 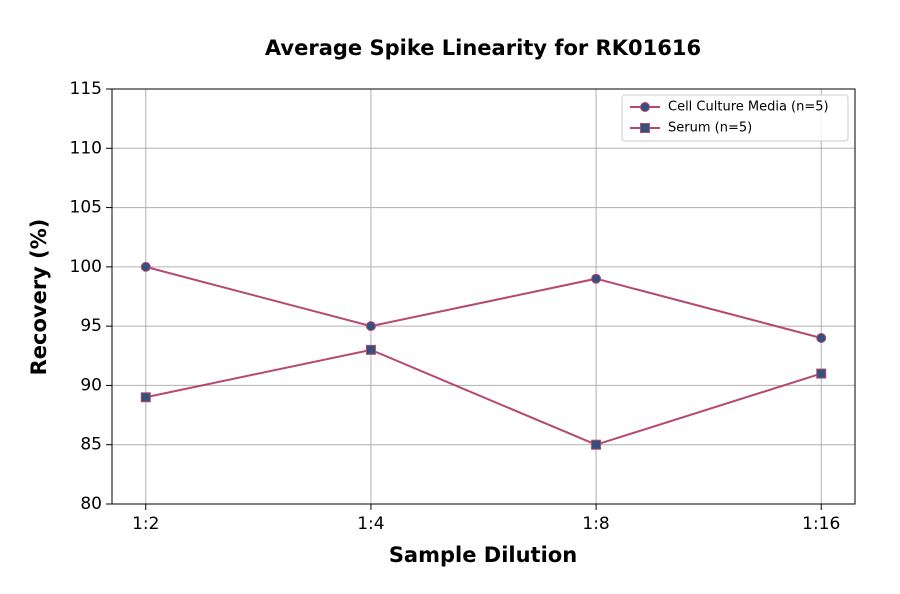 I want to click on y-tick-label: 90, so click(x=91, y=385).